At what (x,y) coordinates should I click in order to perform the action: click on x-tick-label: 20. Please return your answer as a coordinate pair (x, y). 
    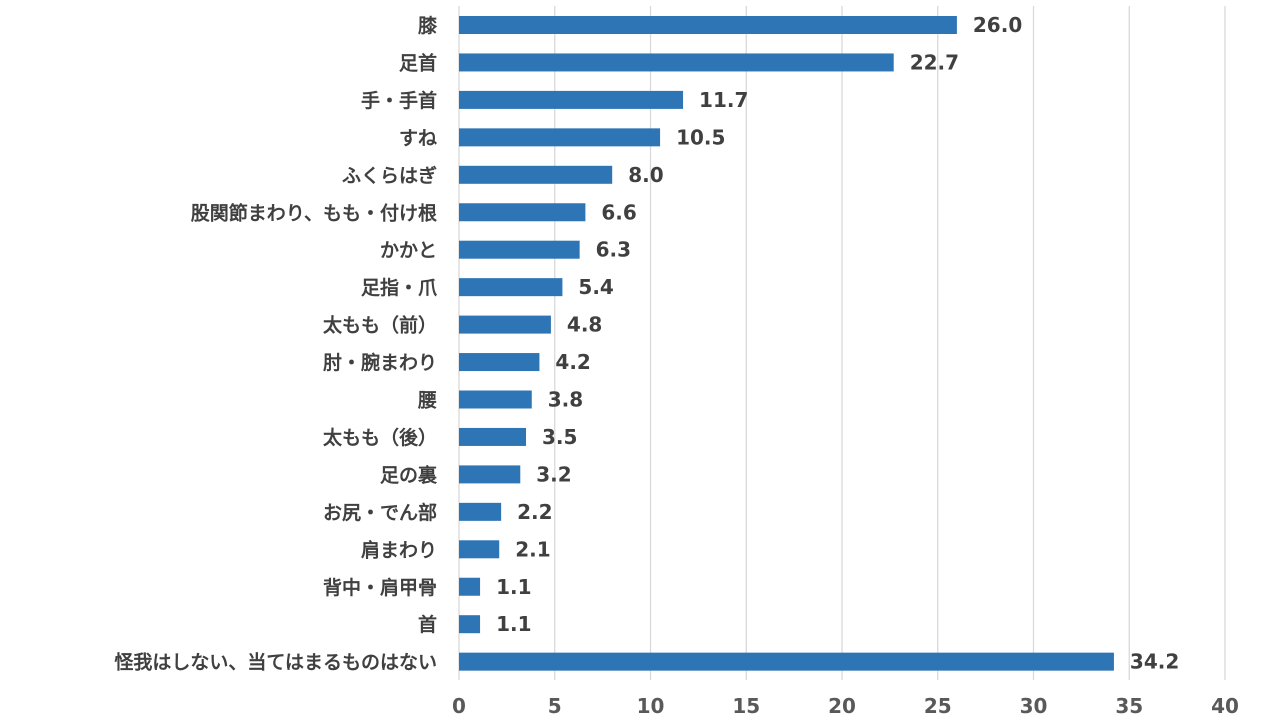
    Looking at the image, I should click on (842, 706).